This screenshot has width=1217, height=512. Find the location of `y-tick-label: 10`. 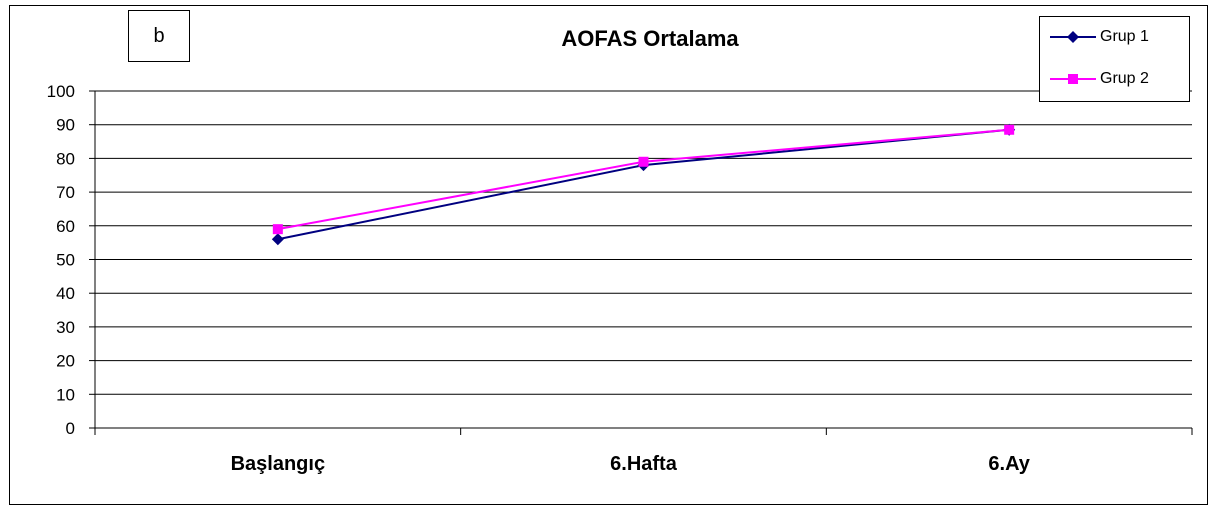

y-tick-label: 10 is located at coordinates (65, 394).